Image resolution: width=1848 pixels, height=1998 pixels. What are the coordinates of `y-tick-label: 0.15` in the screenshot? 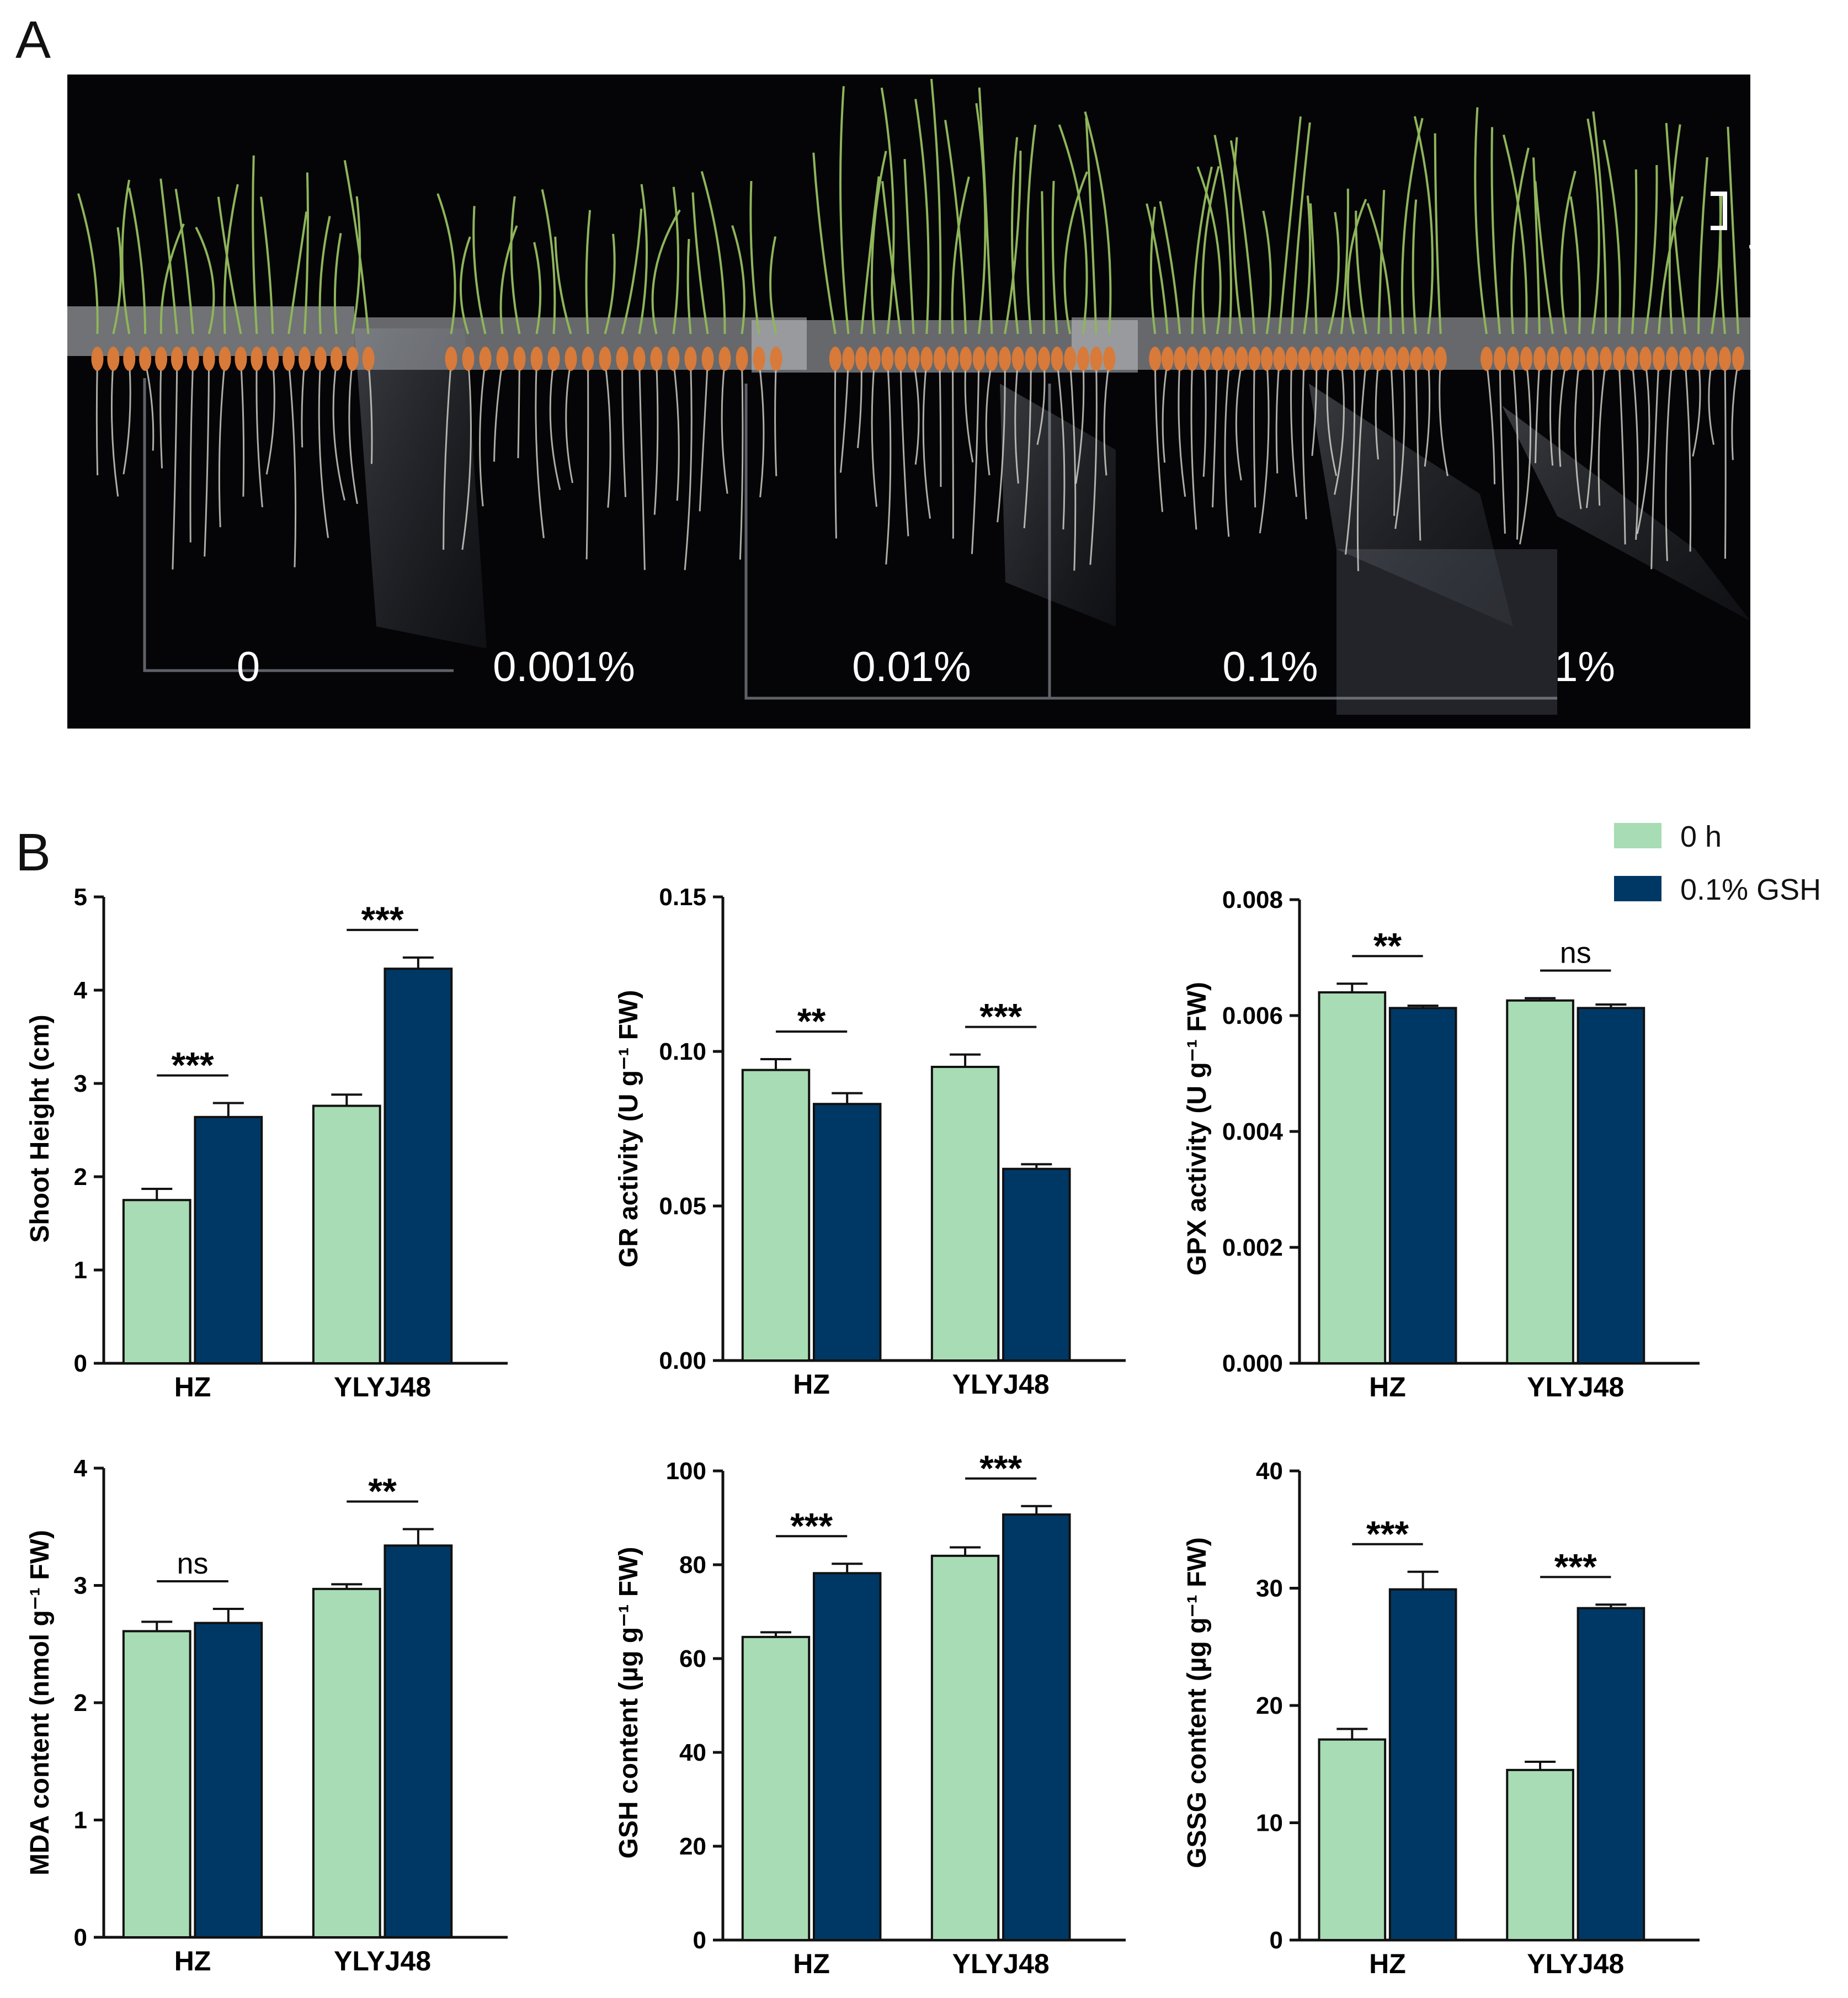 It's located at (683, 898).